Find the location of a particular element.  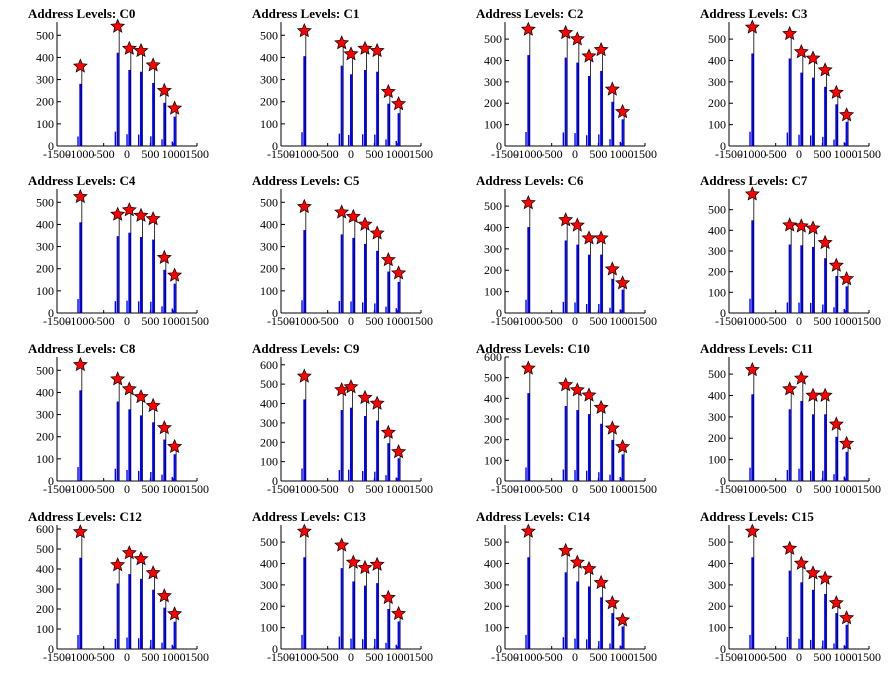

x-tick-label: 0 is located at coordinates (799, 321).